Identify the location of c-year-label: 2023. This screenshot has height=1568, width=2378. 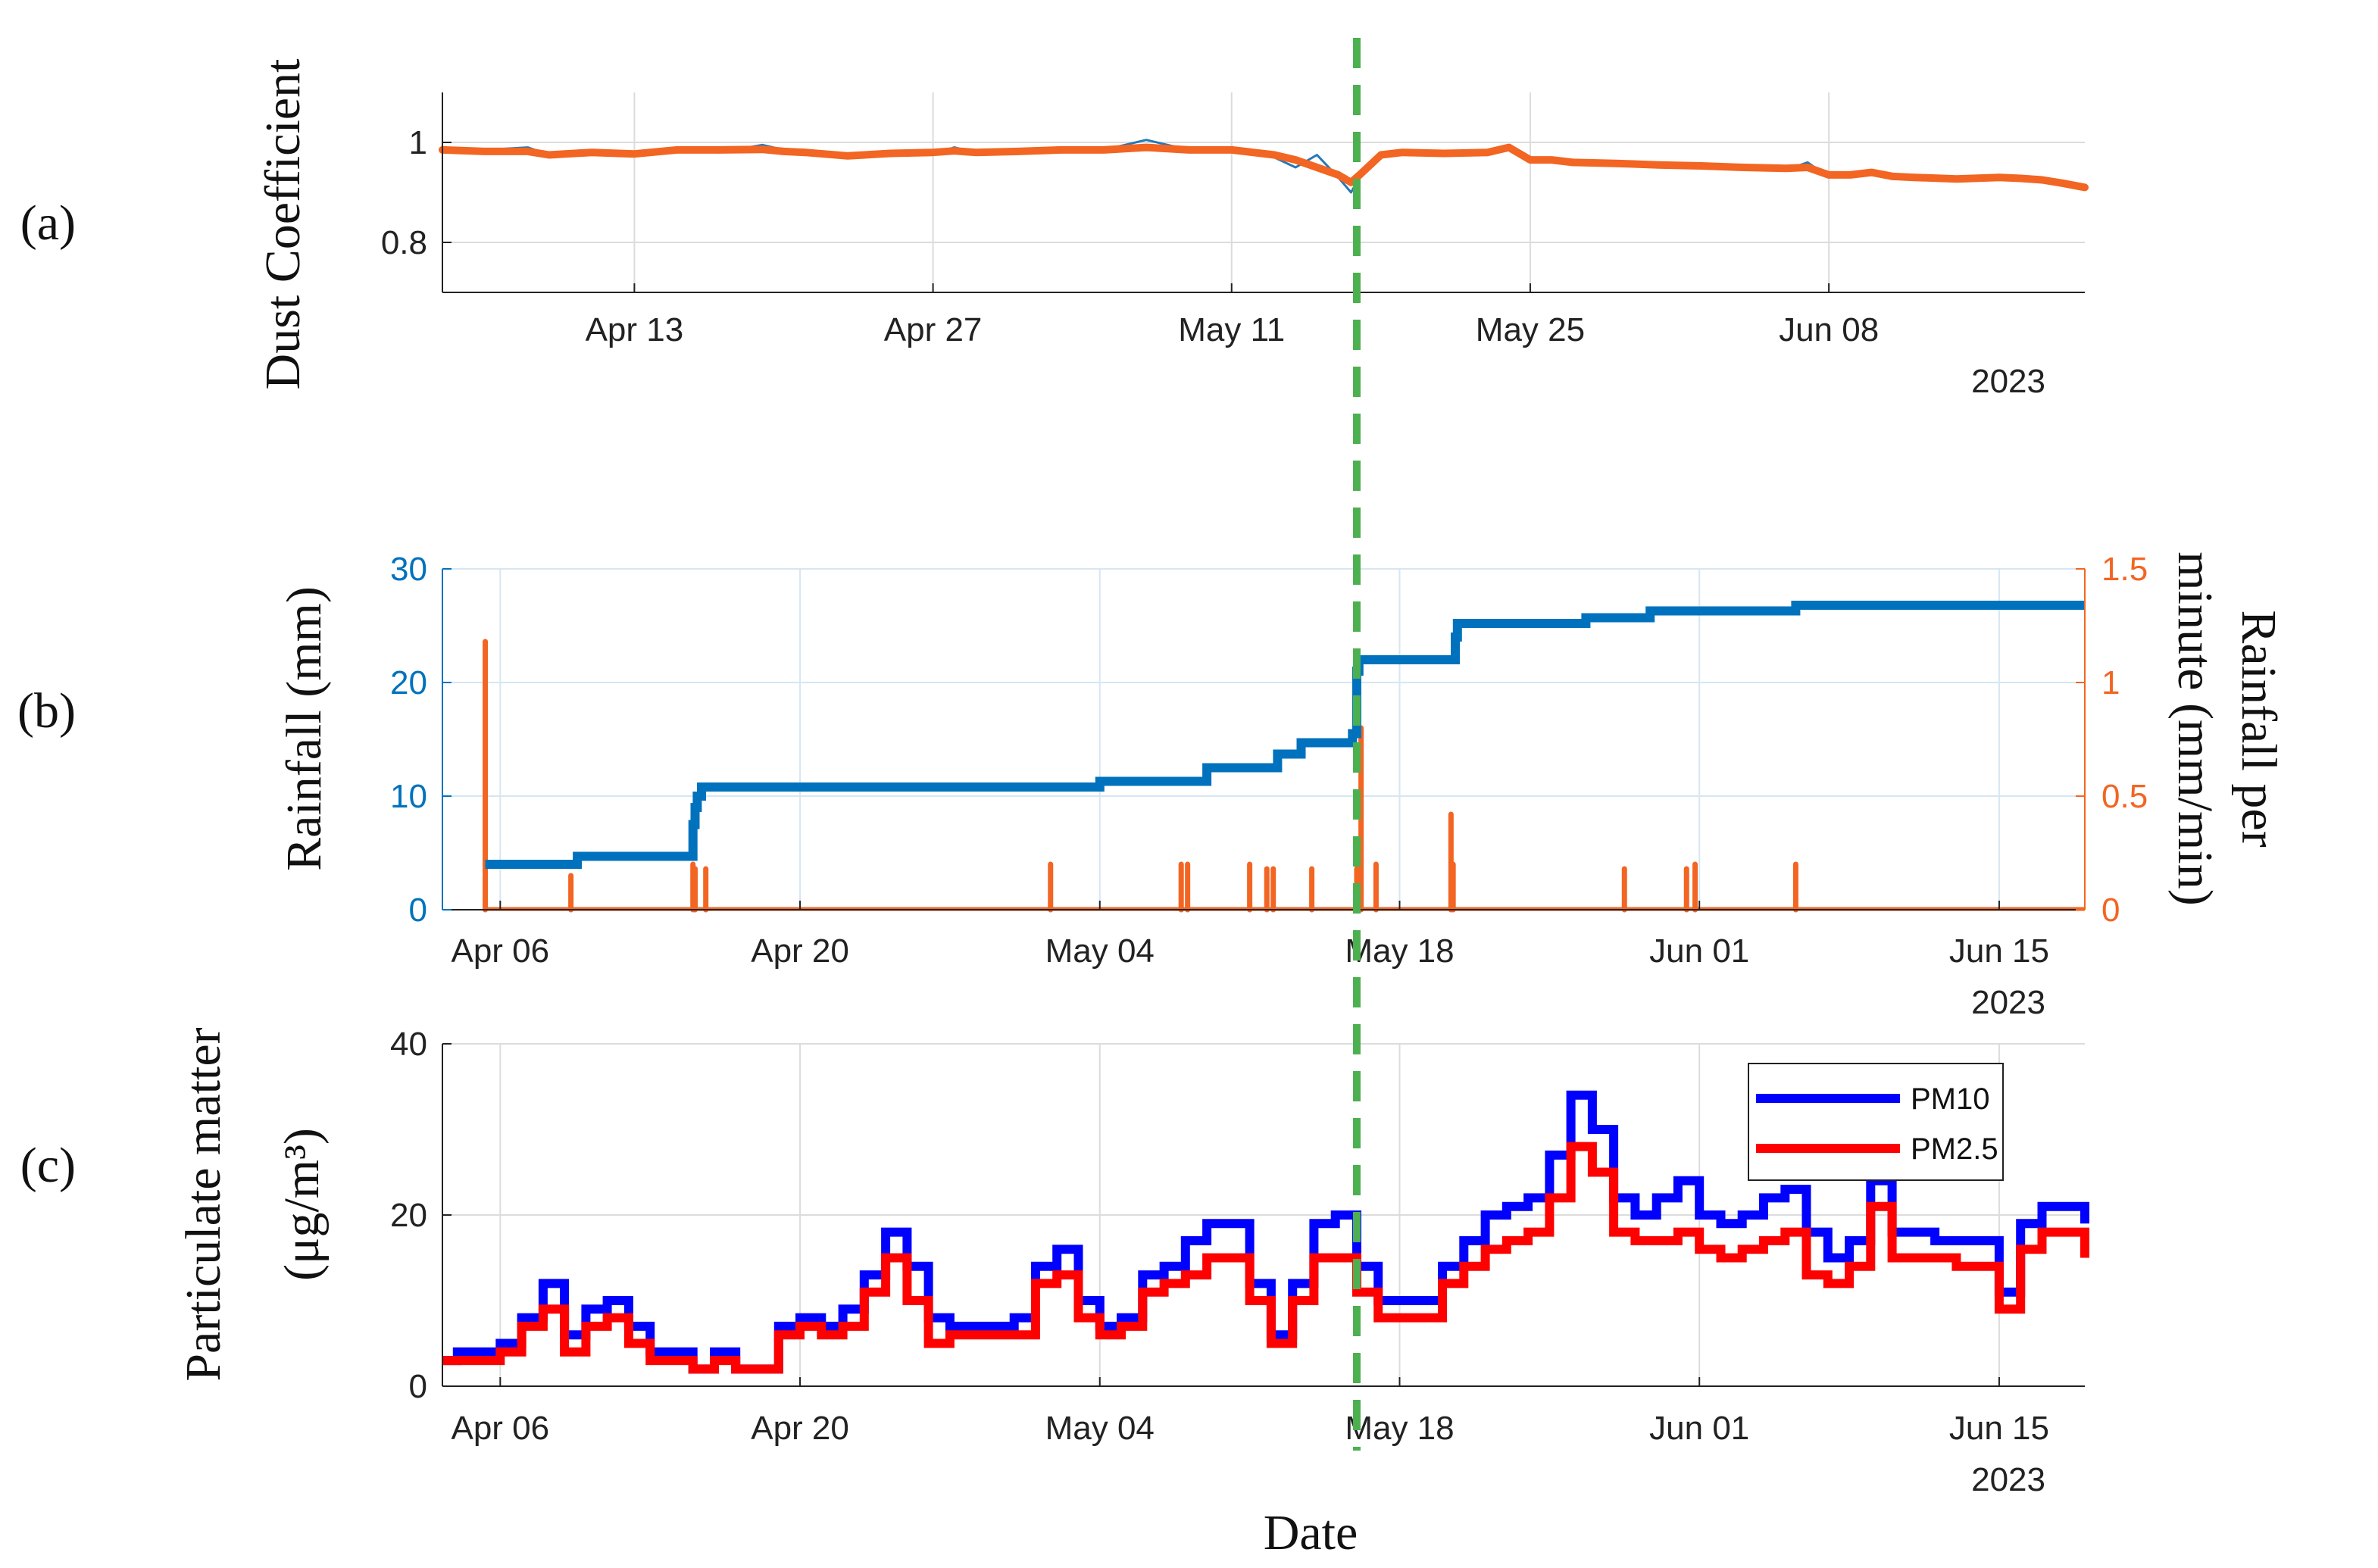
(2008, 1480).